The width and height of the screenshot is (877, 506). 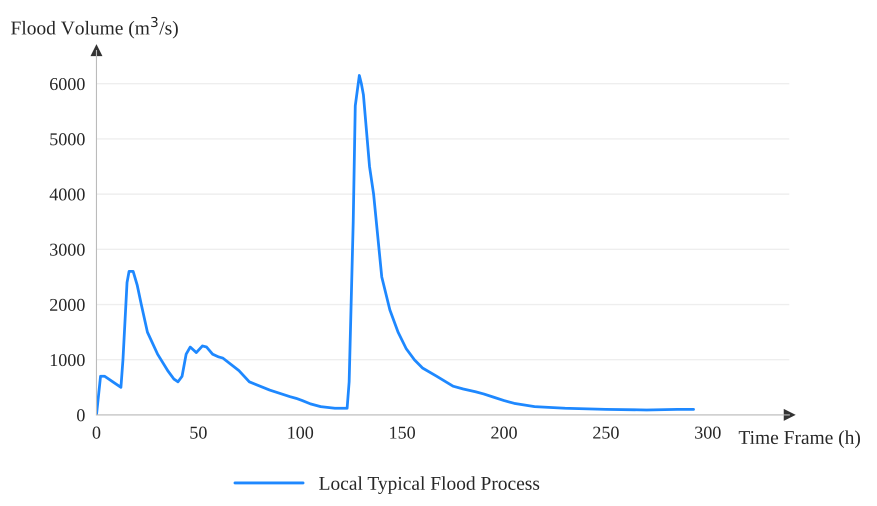 What do you see at coordinates (429, 485) in the screenshot?
I see `legend-label: Local Typical Flood Process` at bounding box center [429, 485].